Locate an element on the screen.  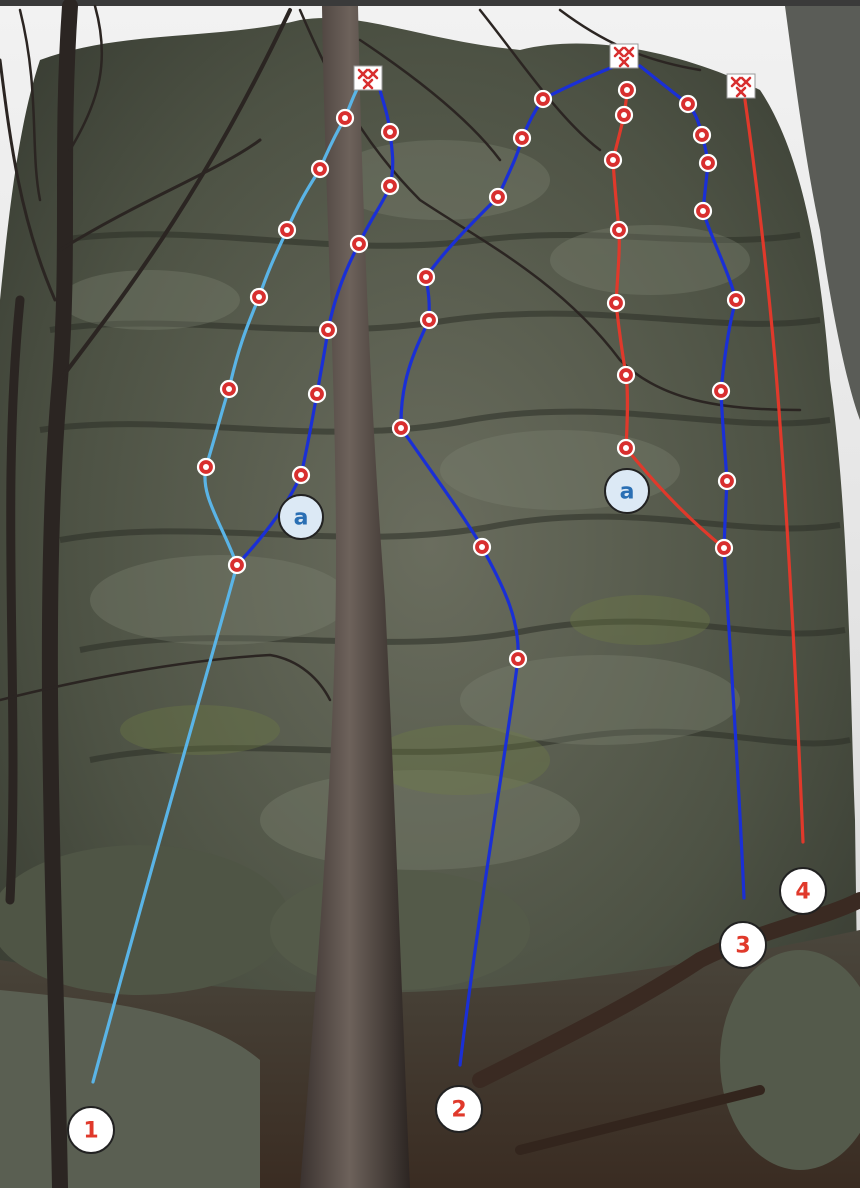
anchors is located at coordinates (554, 71).